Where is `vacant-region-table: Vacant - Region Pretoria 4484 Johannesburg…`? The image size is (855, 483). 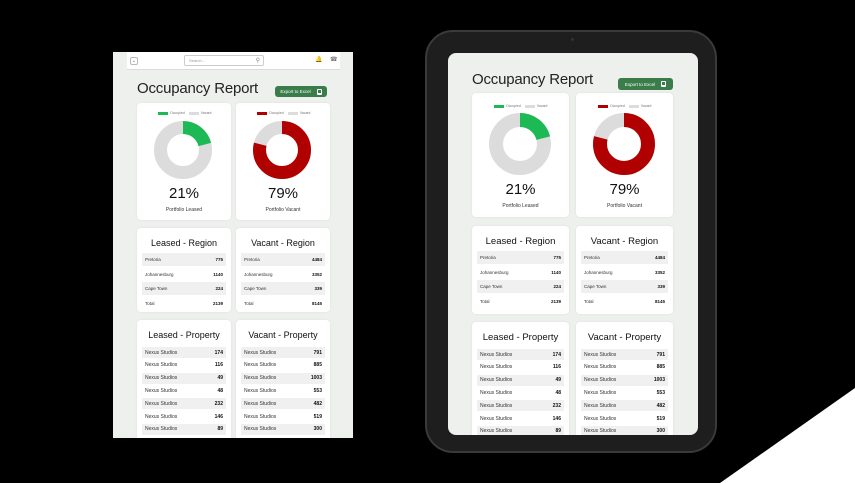 vacant-region-table: Vacant - Region Pretoria 4484 Johannesburg… is located at coordinates (624, 270).